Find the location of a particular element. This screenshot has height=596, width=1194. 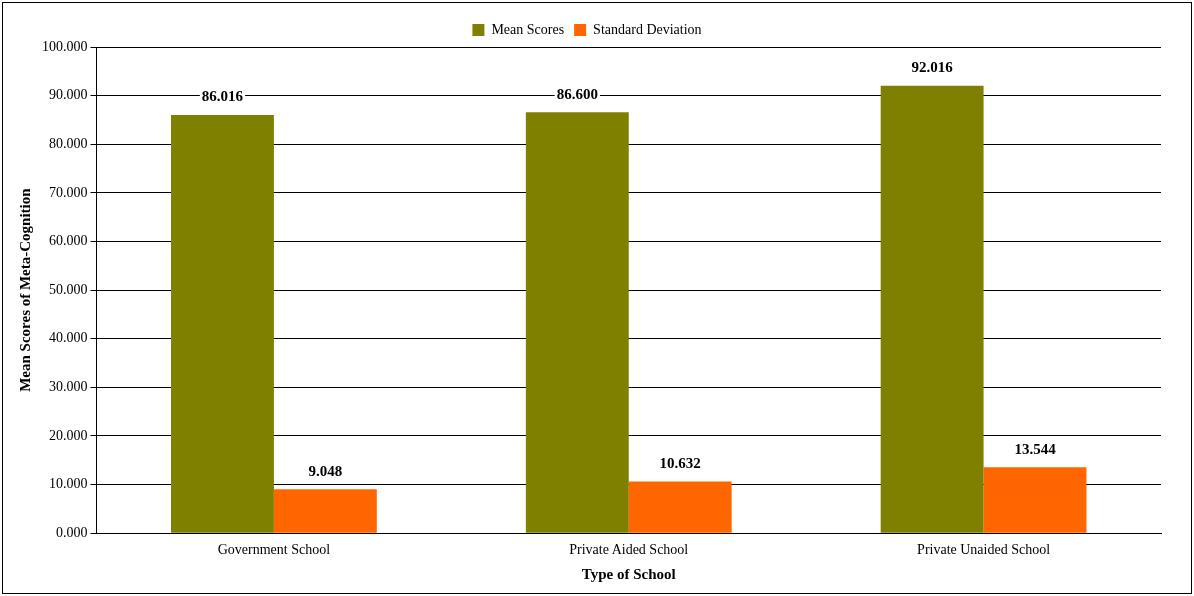

y-tick-label: 40.000 is located at coordinates (68, 338).